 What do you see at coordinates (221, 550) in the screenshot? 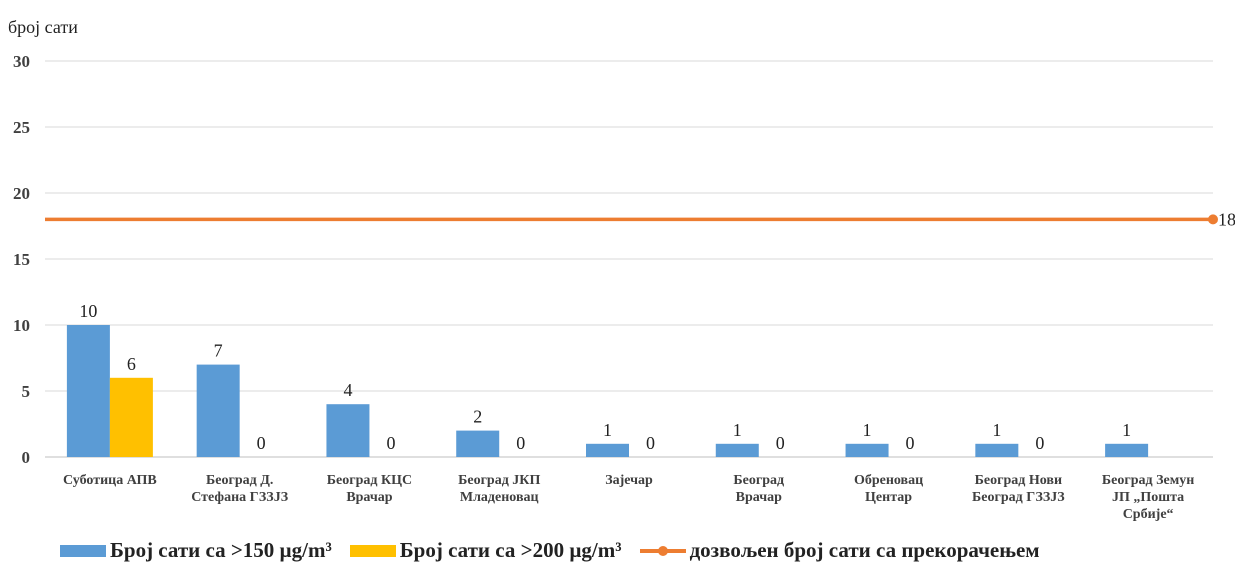
I see `legend-label-150: Број сати са >150 µg/m³` at bounding box center [221, 550].